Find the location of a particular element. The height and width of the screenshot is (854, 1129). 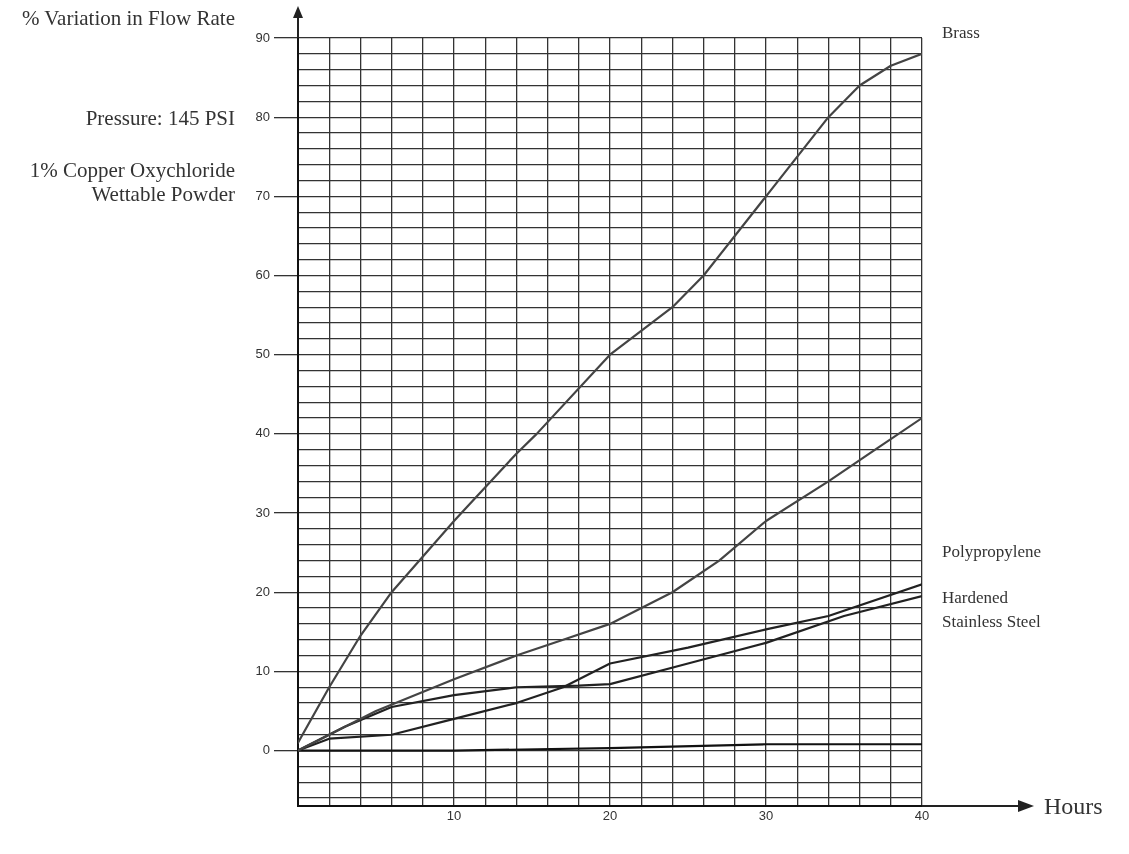

y-tick-label: 70 is located at coordinates (262, 195).